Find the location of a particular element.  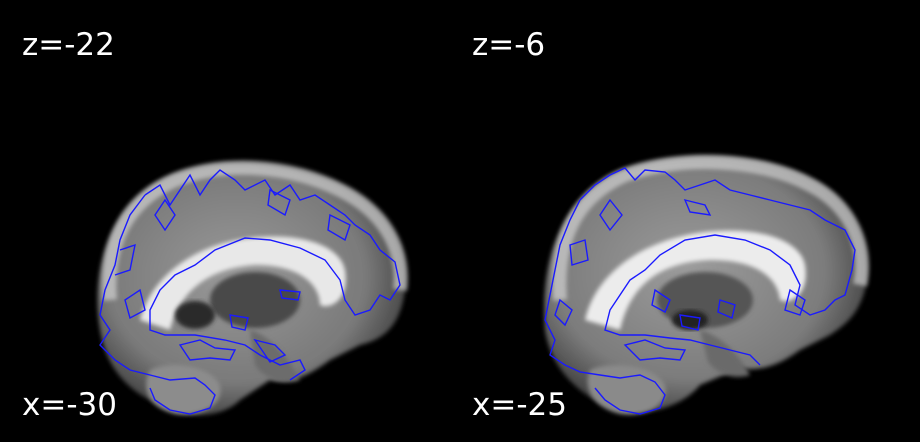

cerebellum is located at coordinates (183, 390).